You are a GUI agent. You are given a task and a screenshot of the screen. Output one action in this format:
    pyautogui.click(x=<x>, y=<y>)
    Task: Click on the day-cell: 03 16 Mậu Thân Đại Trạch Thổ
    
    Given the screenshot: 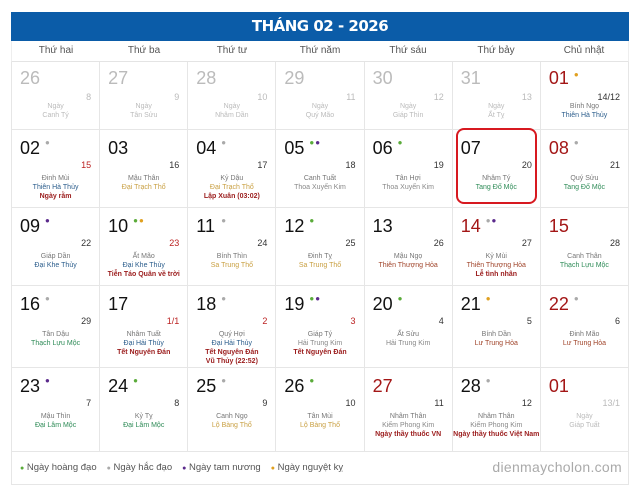 What is the action you would take?
    pyautogui.click(x=144, y=169)
    